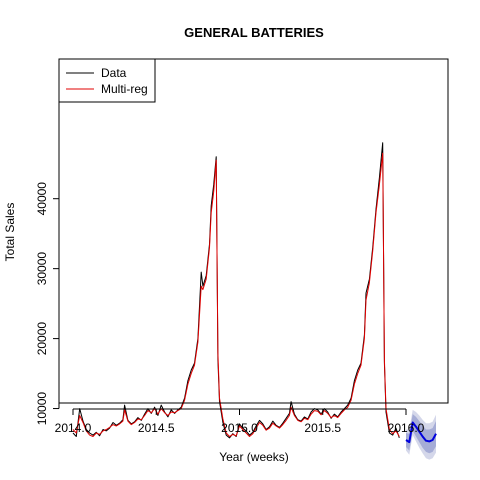 This screenshot has height=480, width=480. Describe the element at coordinates (254, 457) in the screenshot. I see `x-axis-label: Year (weeks)` at that location.